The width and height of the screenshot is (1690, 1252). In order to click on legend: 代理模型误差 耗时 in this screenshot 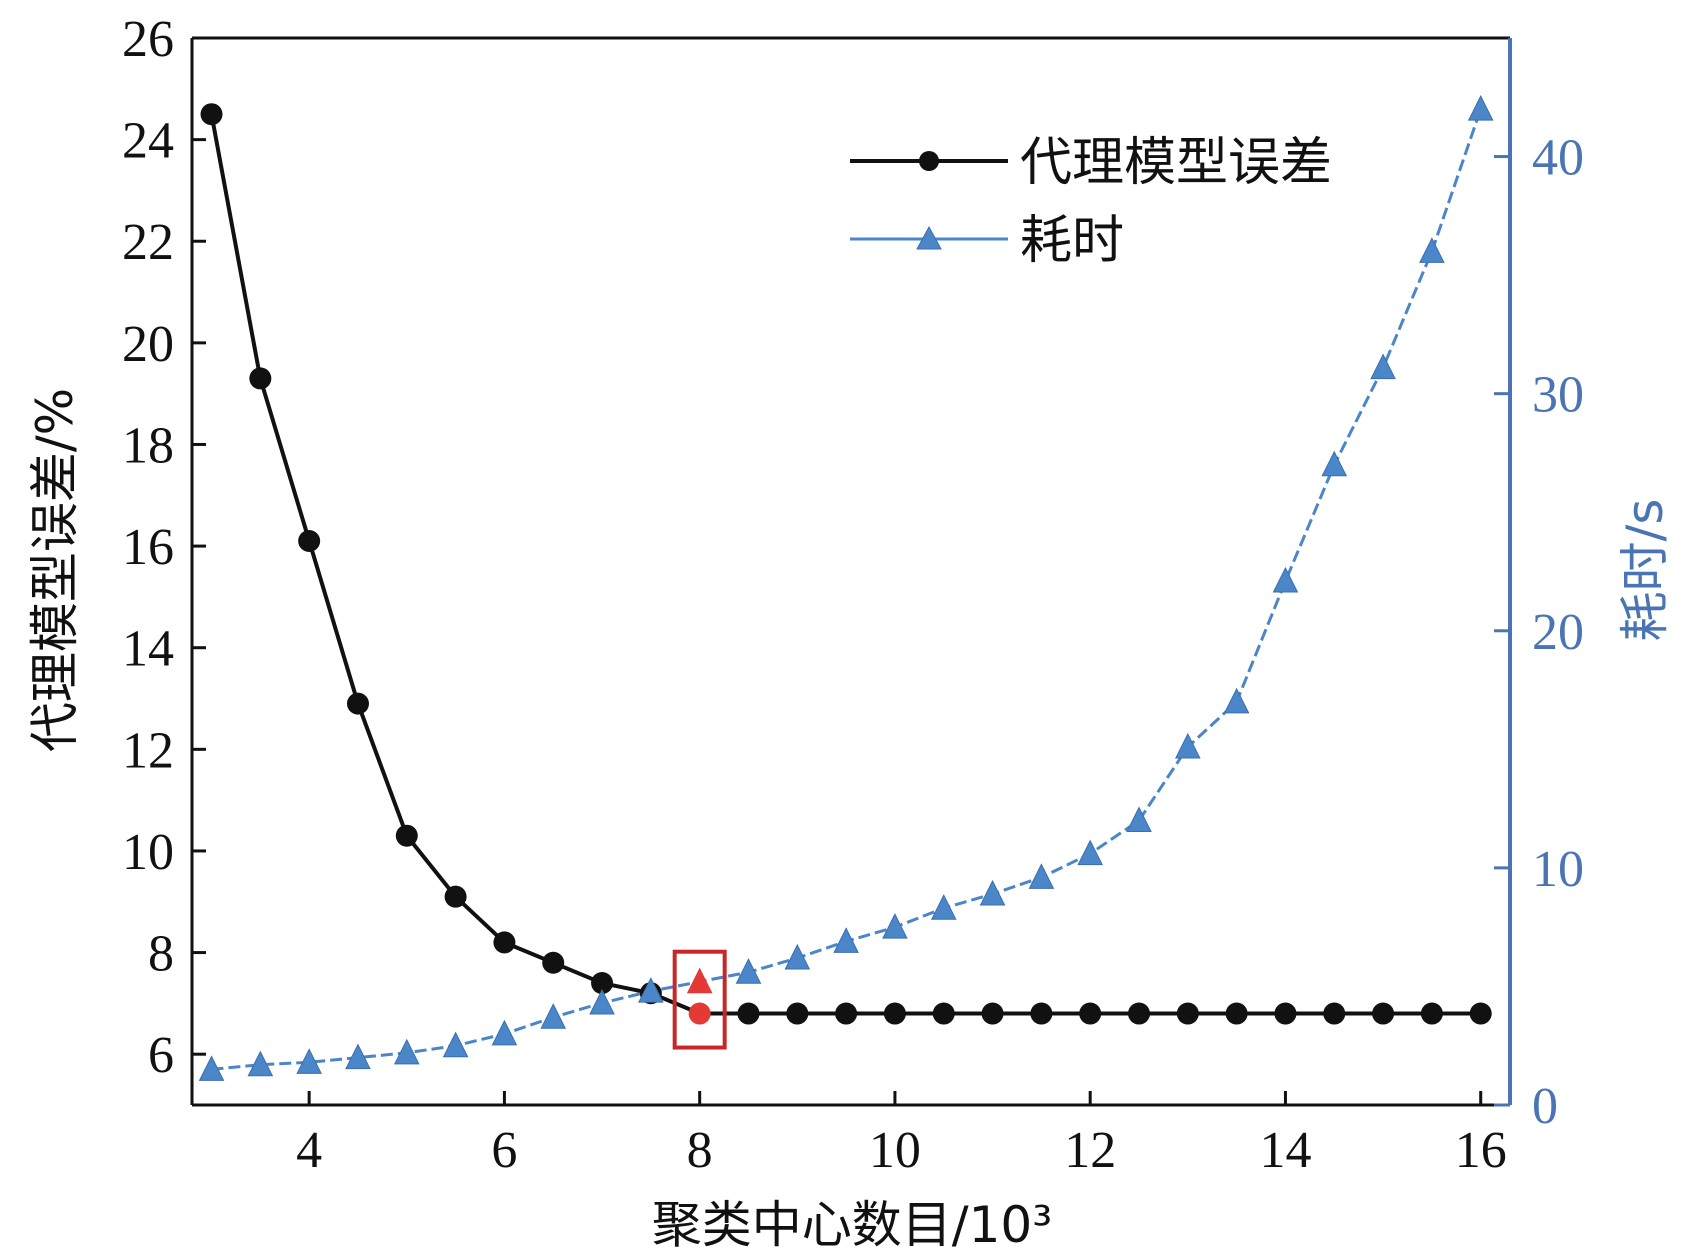, I will do `click(1091, 202)`.